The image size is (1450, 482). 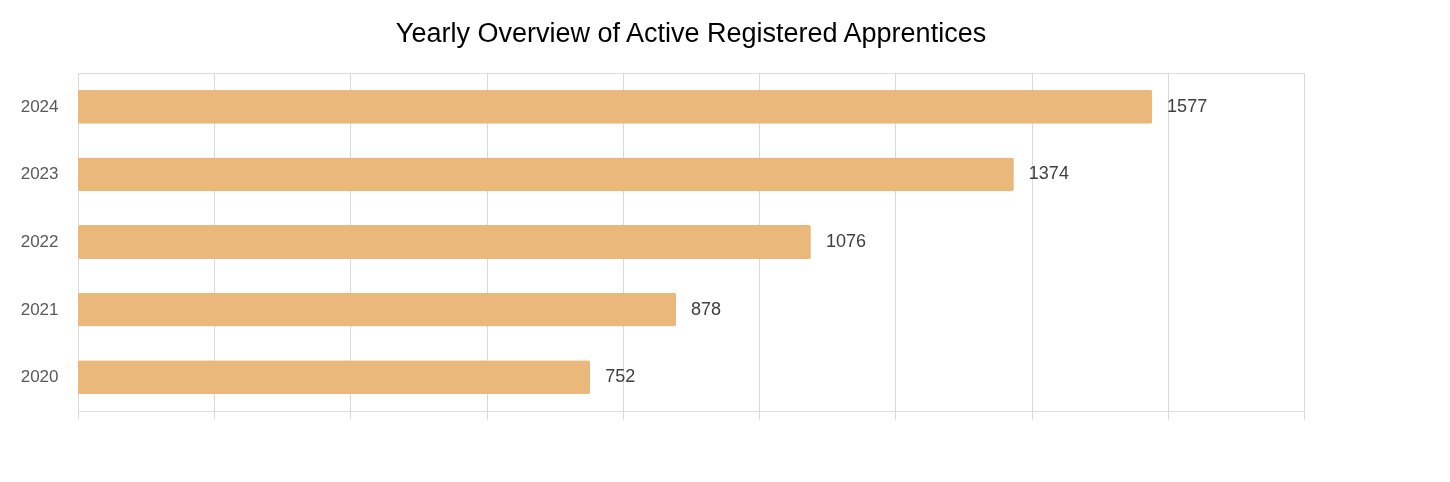 What do you see at coordinates (39, 241) in the screenshot?
I see `y-tick-label: 2022` at bounding box center [39, 241].